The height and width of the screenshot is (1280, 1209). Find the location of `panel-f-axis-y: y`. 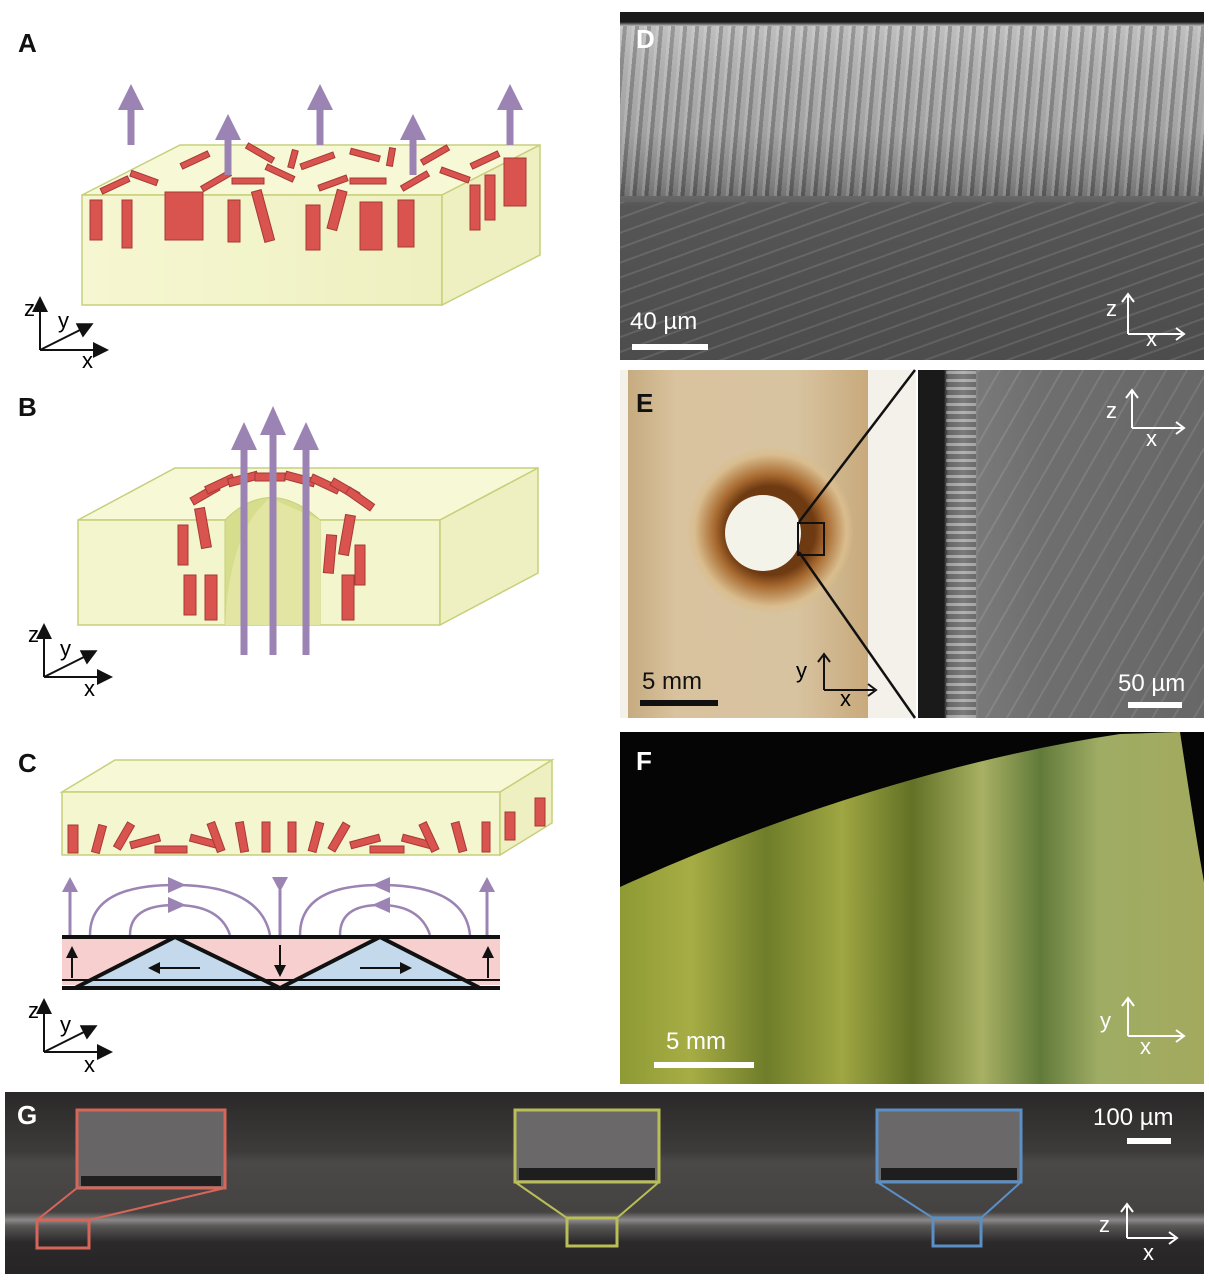

panel-f-axis-y: y is located at coordinates (1105, 1020).